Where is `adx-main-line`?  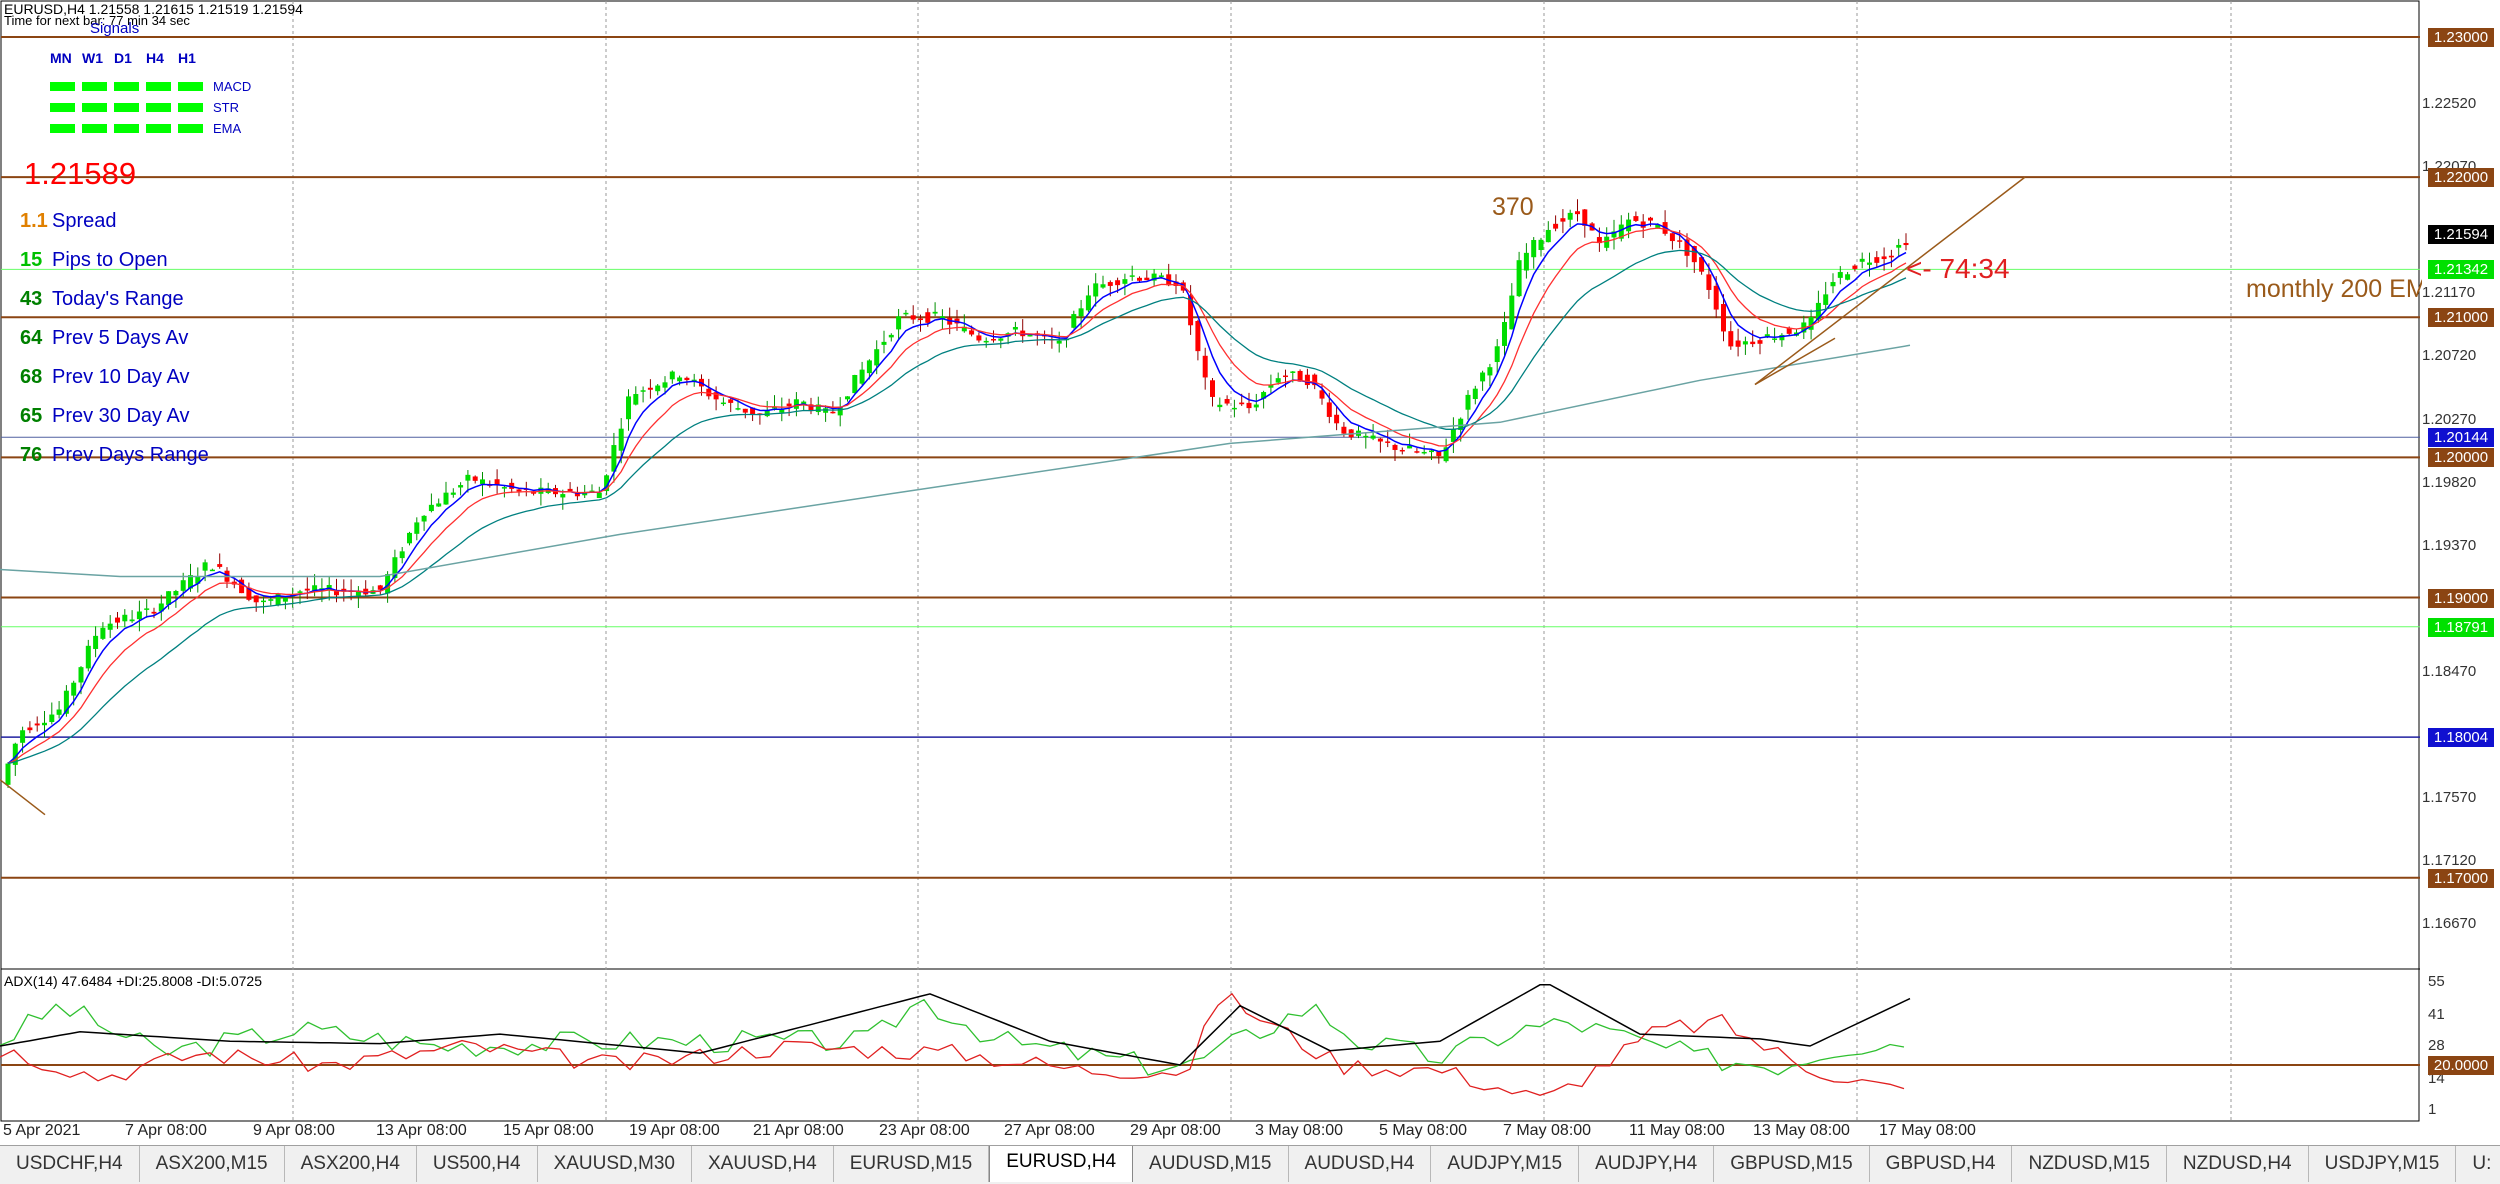
adx-main-line is located at coordinates (955, 1024).